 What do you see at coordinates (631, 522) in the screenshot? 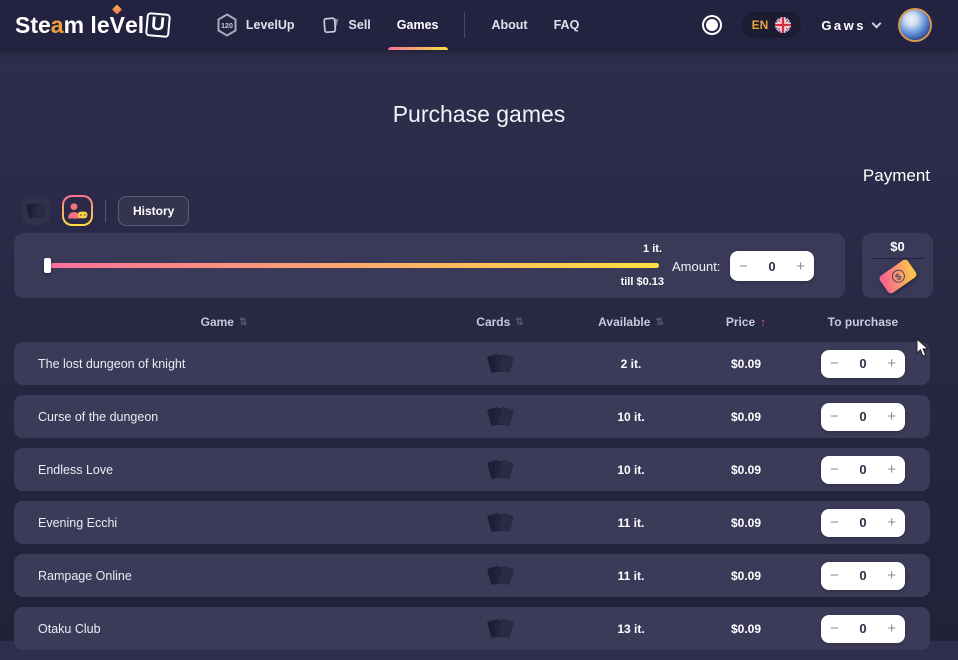
I see `available-count: 11 it.` at bounding box center [631, 522].